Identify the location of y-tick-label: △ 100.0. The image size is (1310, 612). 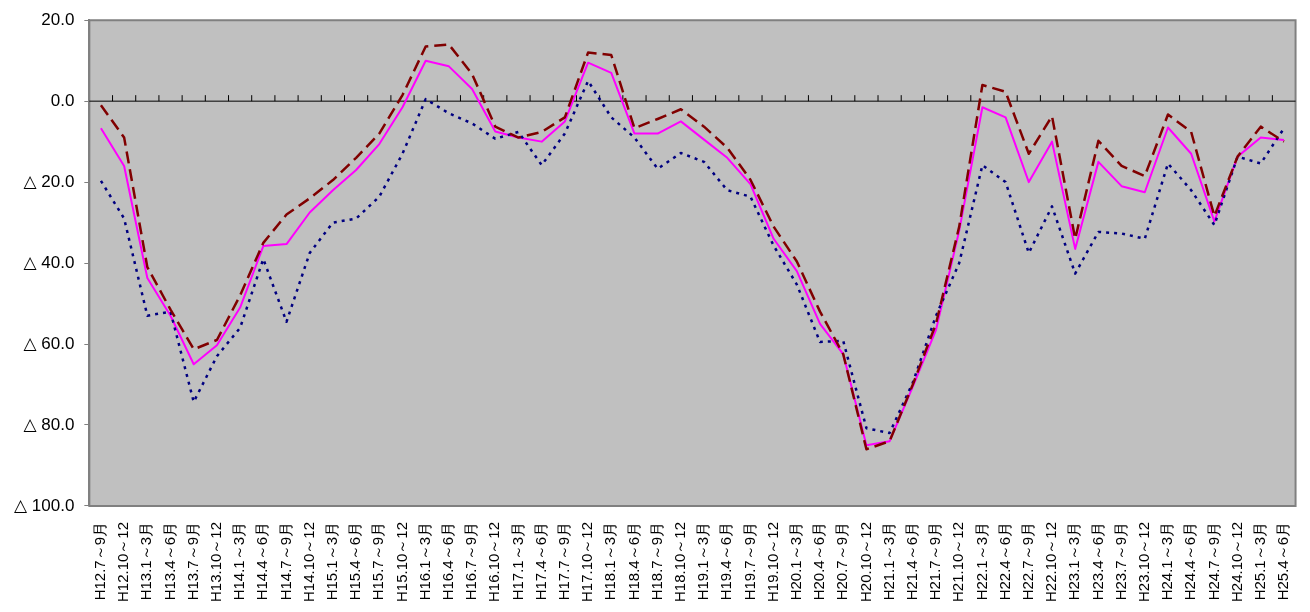
(44, 505).